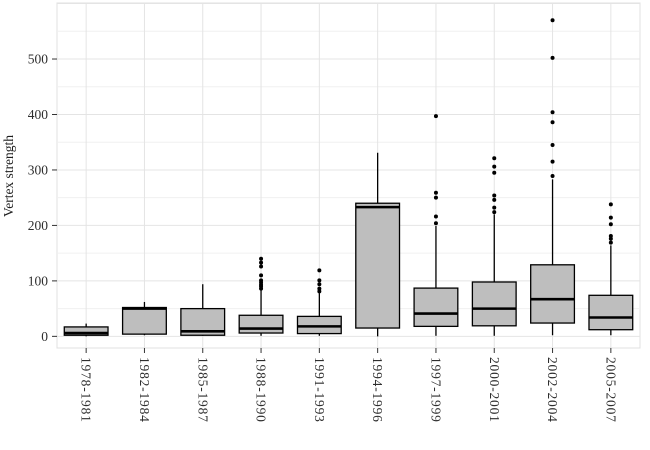  I want to click on boxplot-1978-1981, so click(86, 330).